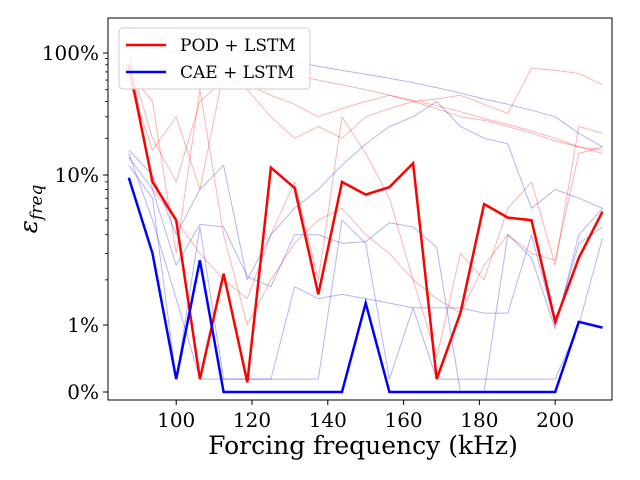 This screenshot has width=640, height=480. I want to click on y-tick-label: 100%, so click(70, 53).